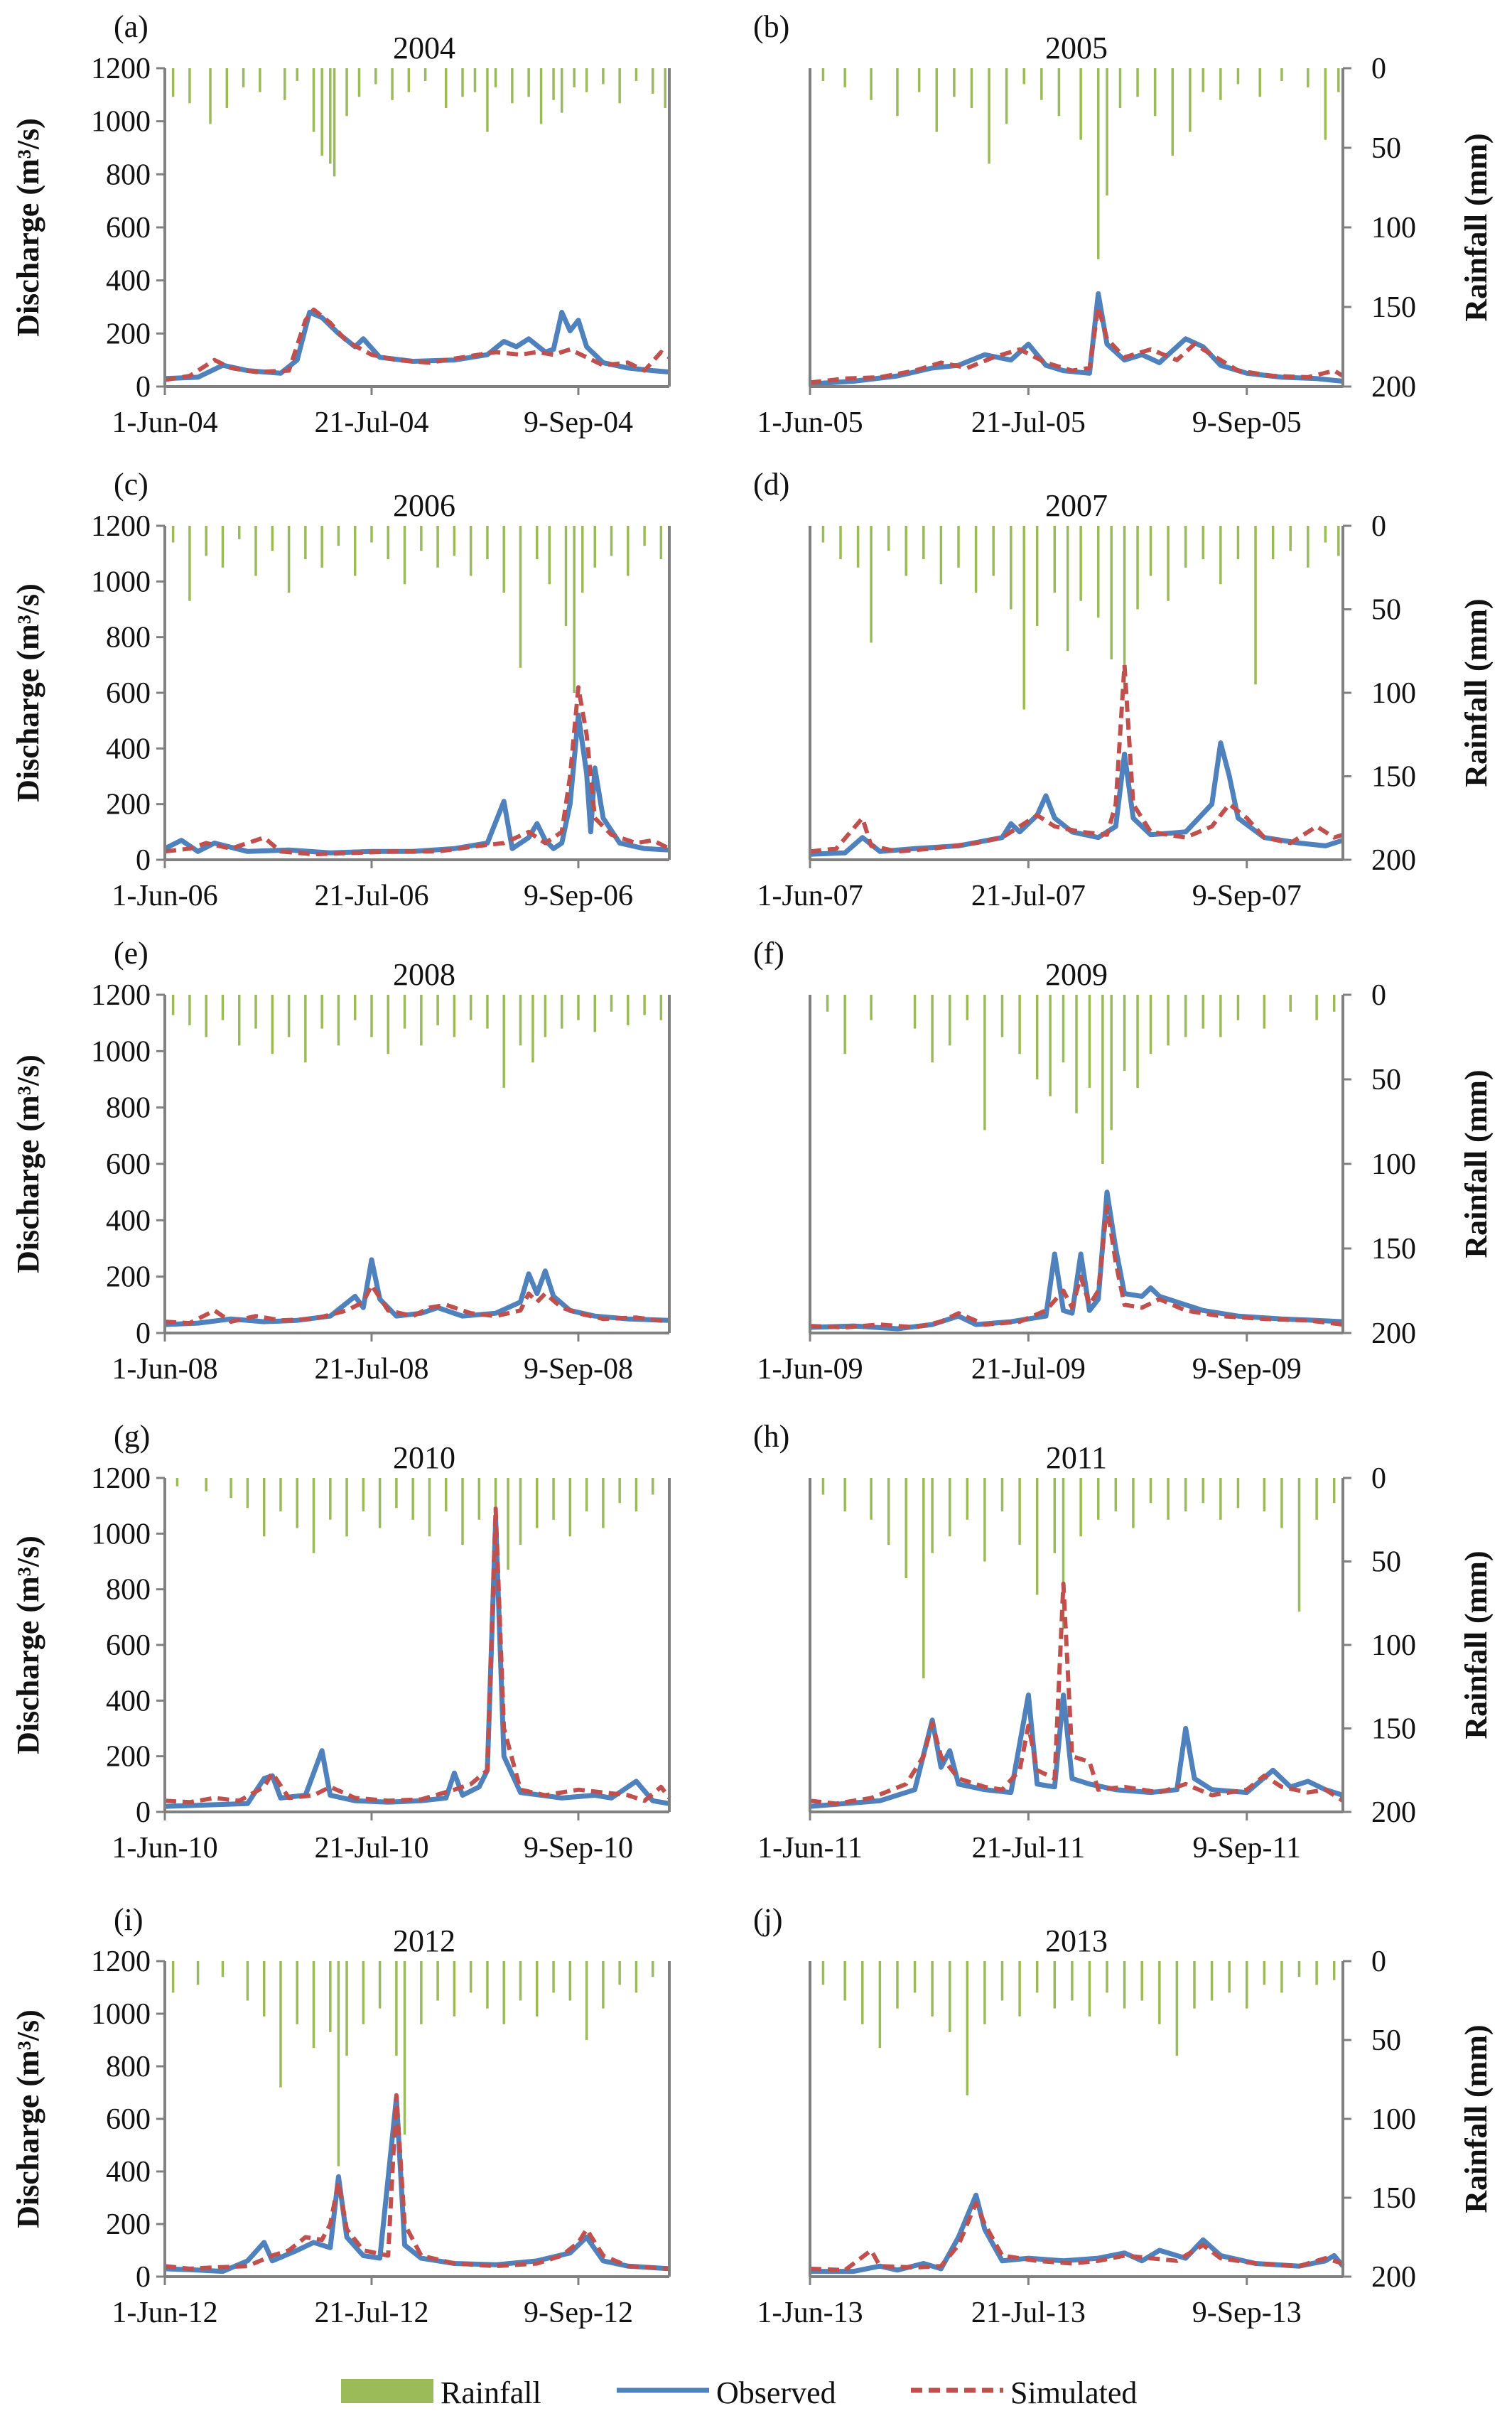  What do you see at coordinates (1073, 2392) in the screenshot?
I see `legend-label: Simulated` at bounding box center [1073, 2392].